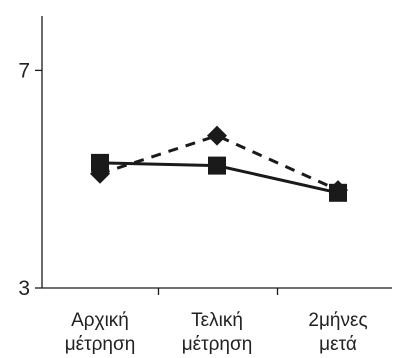 This screenshot has width=396, height=358. What do you see at coordinates (217, 320) in the screenshot?
I see `x-category-label: Τελική` at bounding box center [217, 320].